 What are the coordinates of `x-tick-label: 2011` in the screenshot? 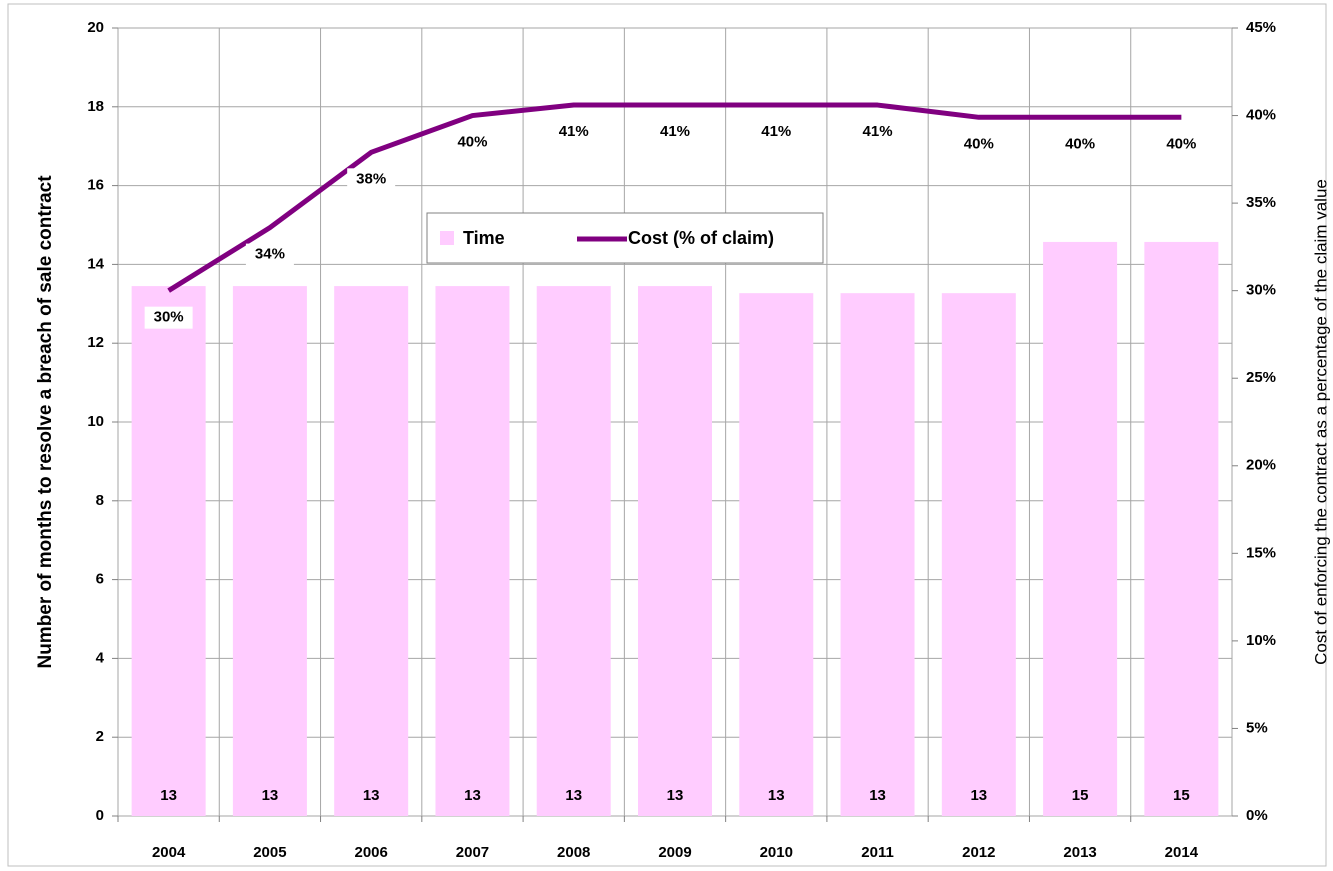 It's located at (877, 852).